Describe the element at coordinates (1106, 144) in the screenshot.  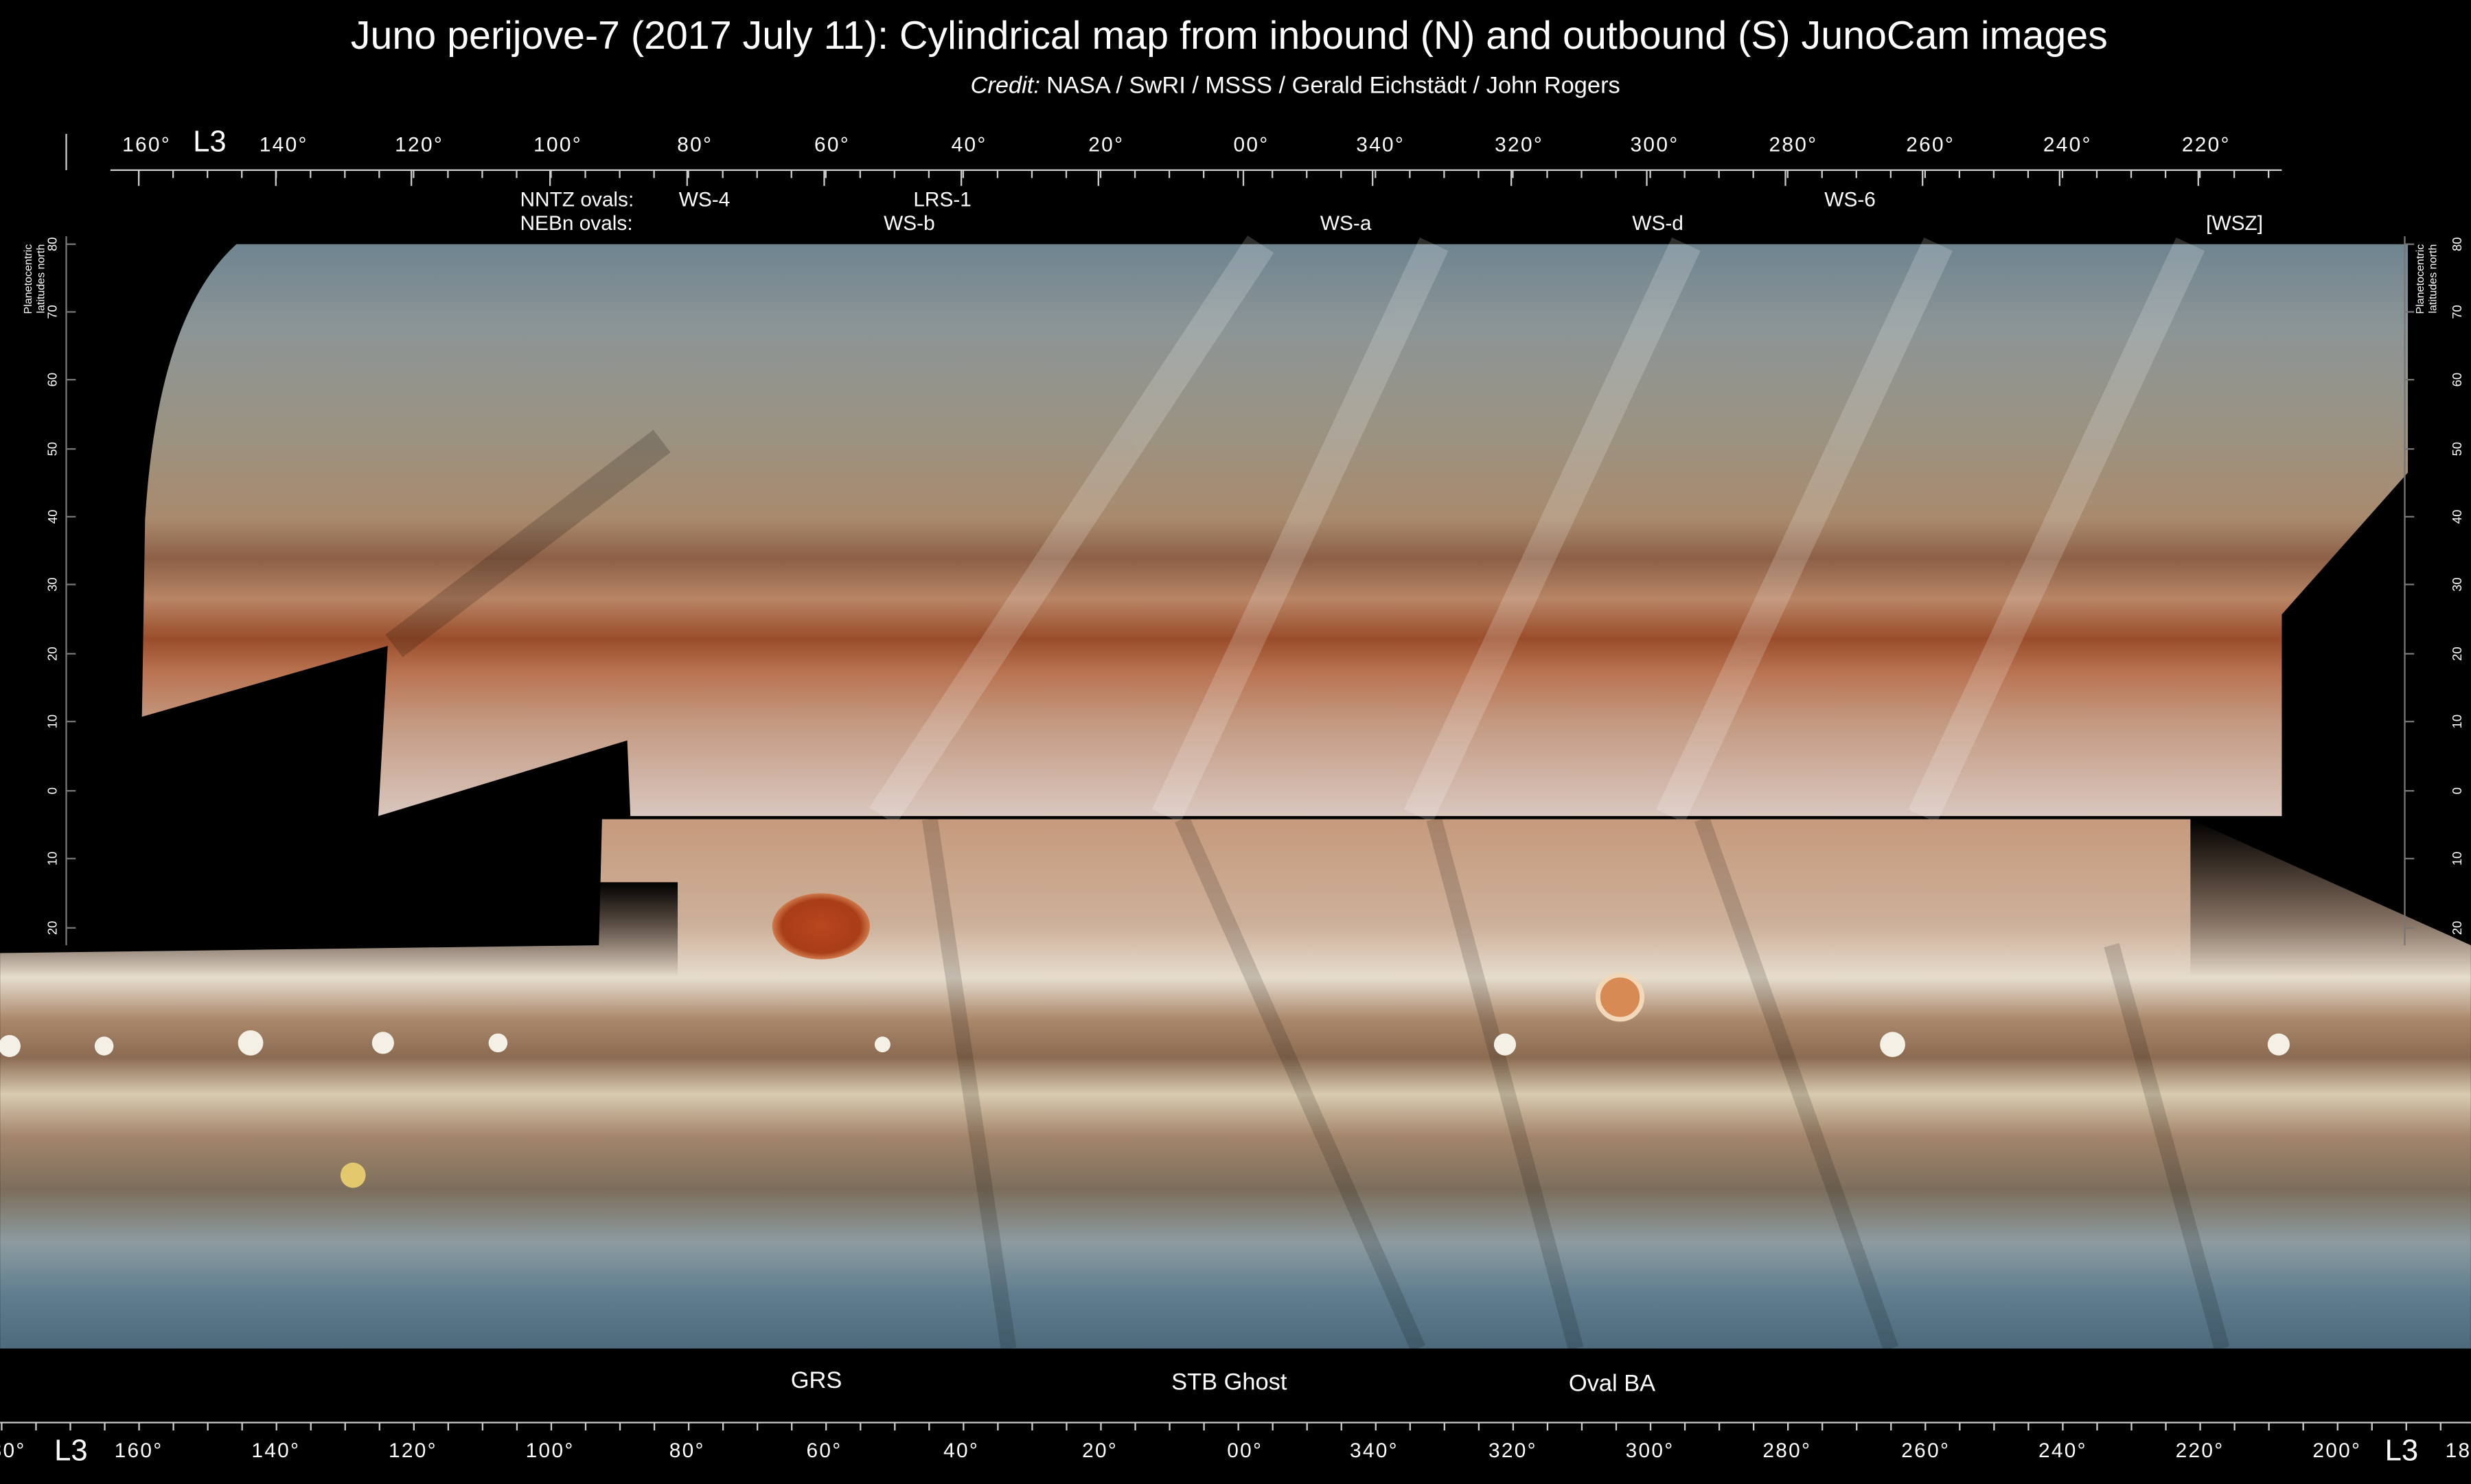
I see `top-longitude-label: 20°` at that location.